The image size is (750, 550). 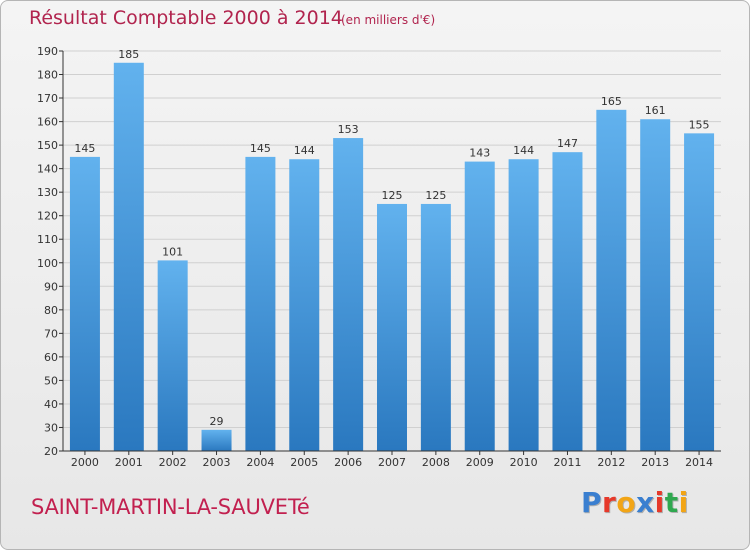 I want to click on x-tick-label: 2013, so click(x=655, y=462).